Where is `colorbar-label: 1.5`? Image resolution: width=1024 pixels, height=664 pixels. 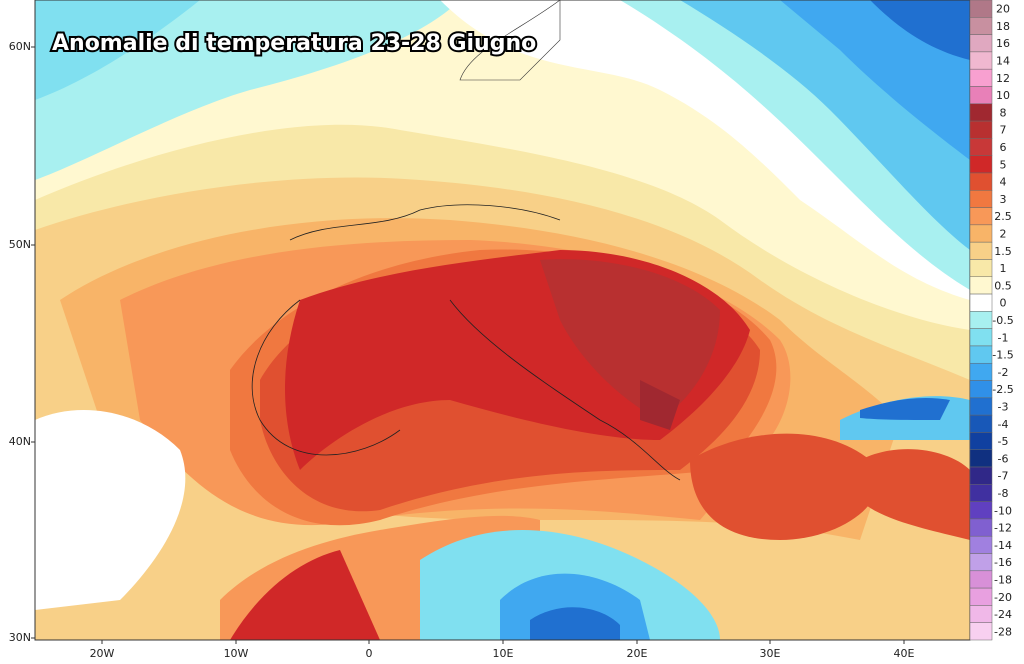
colorbar-label: 1.5 is located at coordinates (1003, 251).